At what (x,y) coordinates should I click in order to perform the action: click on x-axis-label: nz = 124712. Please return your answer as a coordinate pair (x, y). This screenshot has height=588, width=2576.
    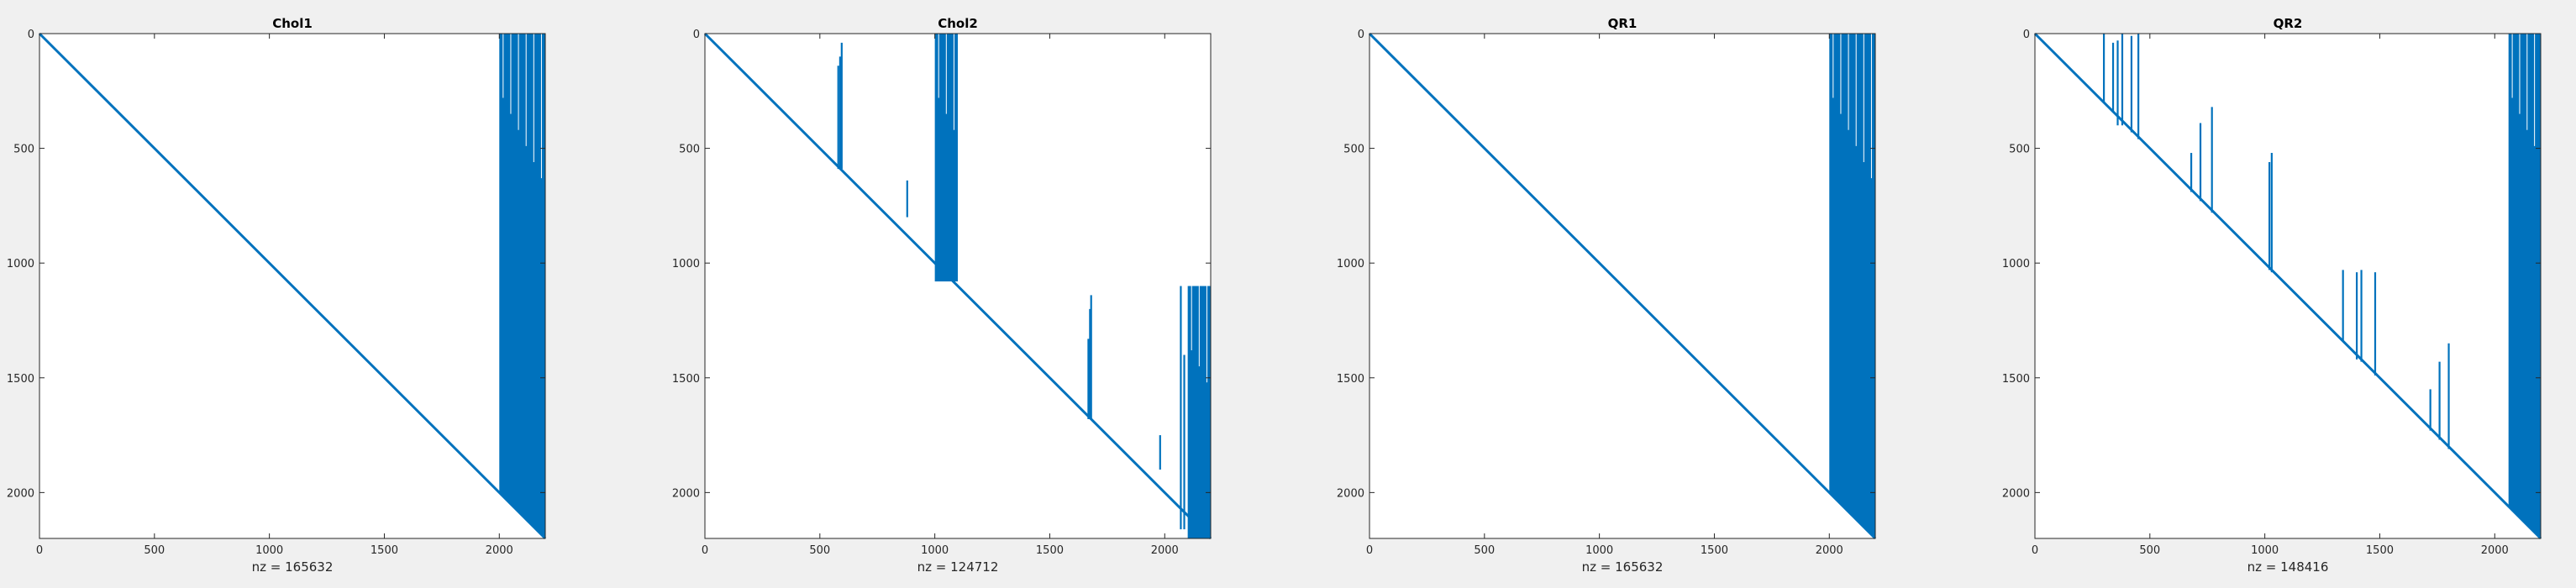
    Looking at the image, I should click on (958, 567).